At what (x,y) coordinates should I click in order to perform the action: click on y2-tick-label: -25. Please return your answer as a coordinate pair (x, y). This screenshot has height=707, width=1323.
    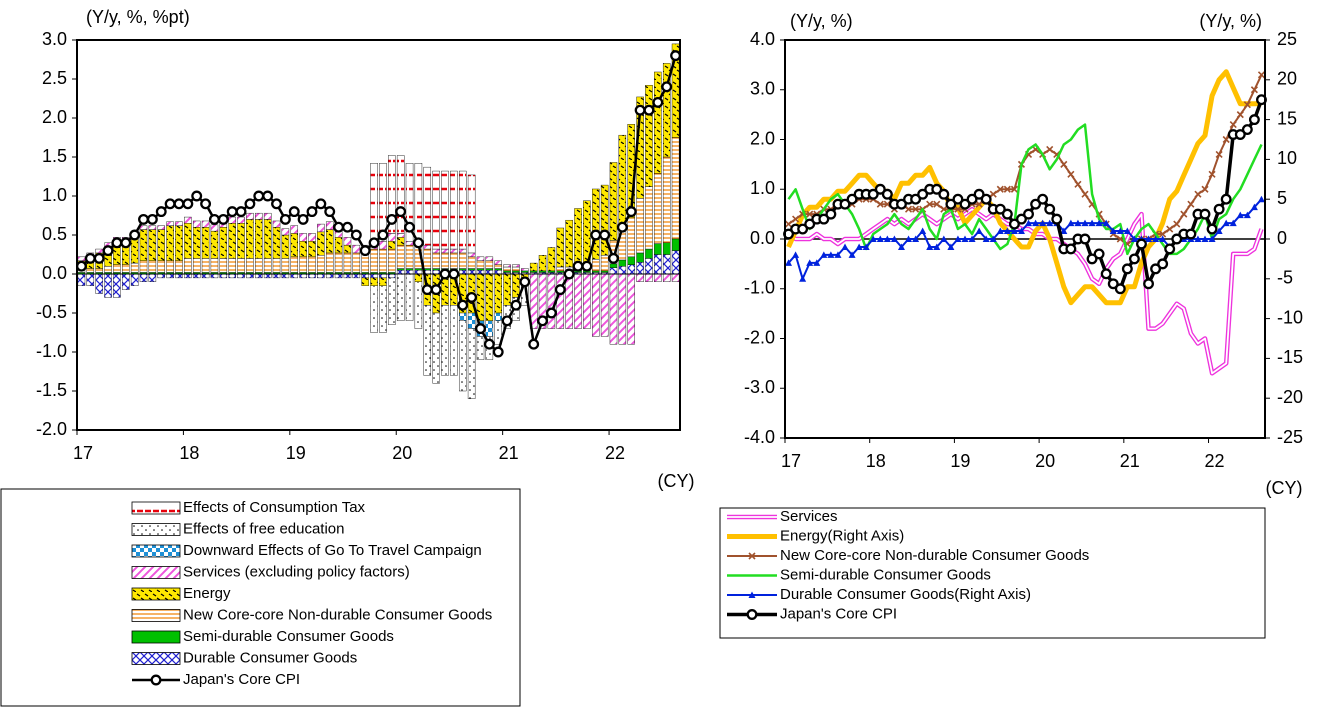
    Looking at the image, I should click on (1290, 437).